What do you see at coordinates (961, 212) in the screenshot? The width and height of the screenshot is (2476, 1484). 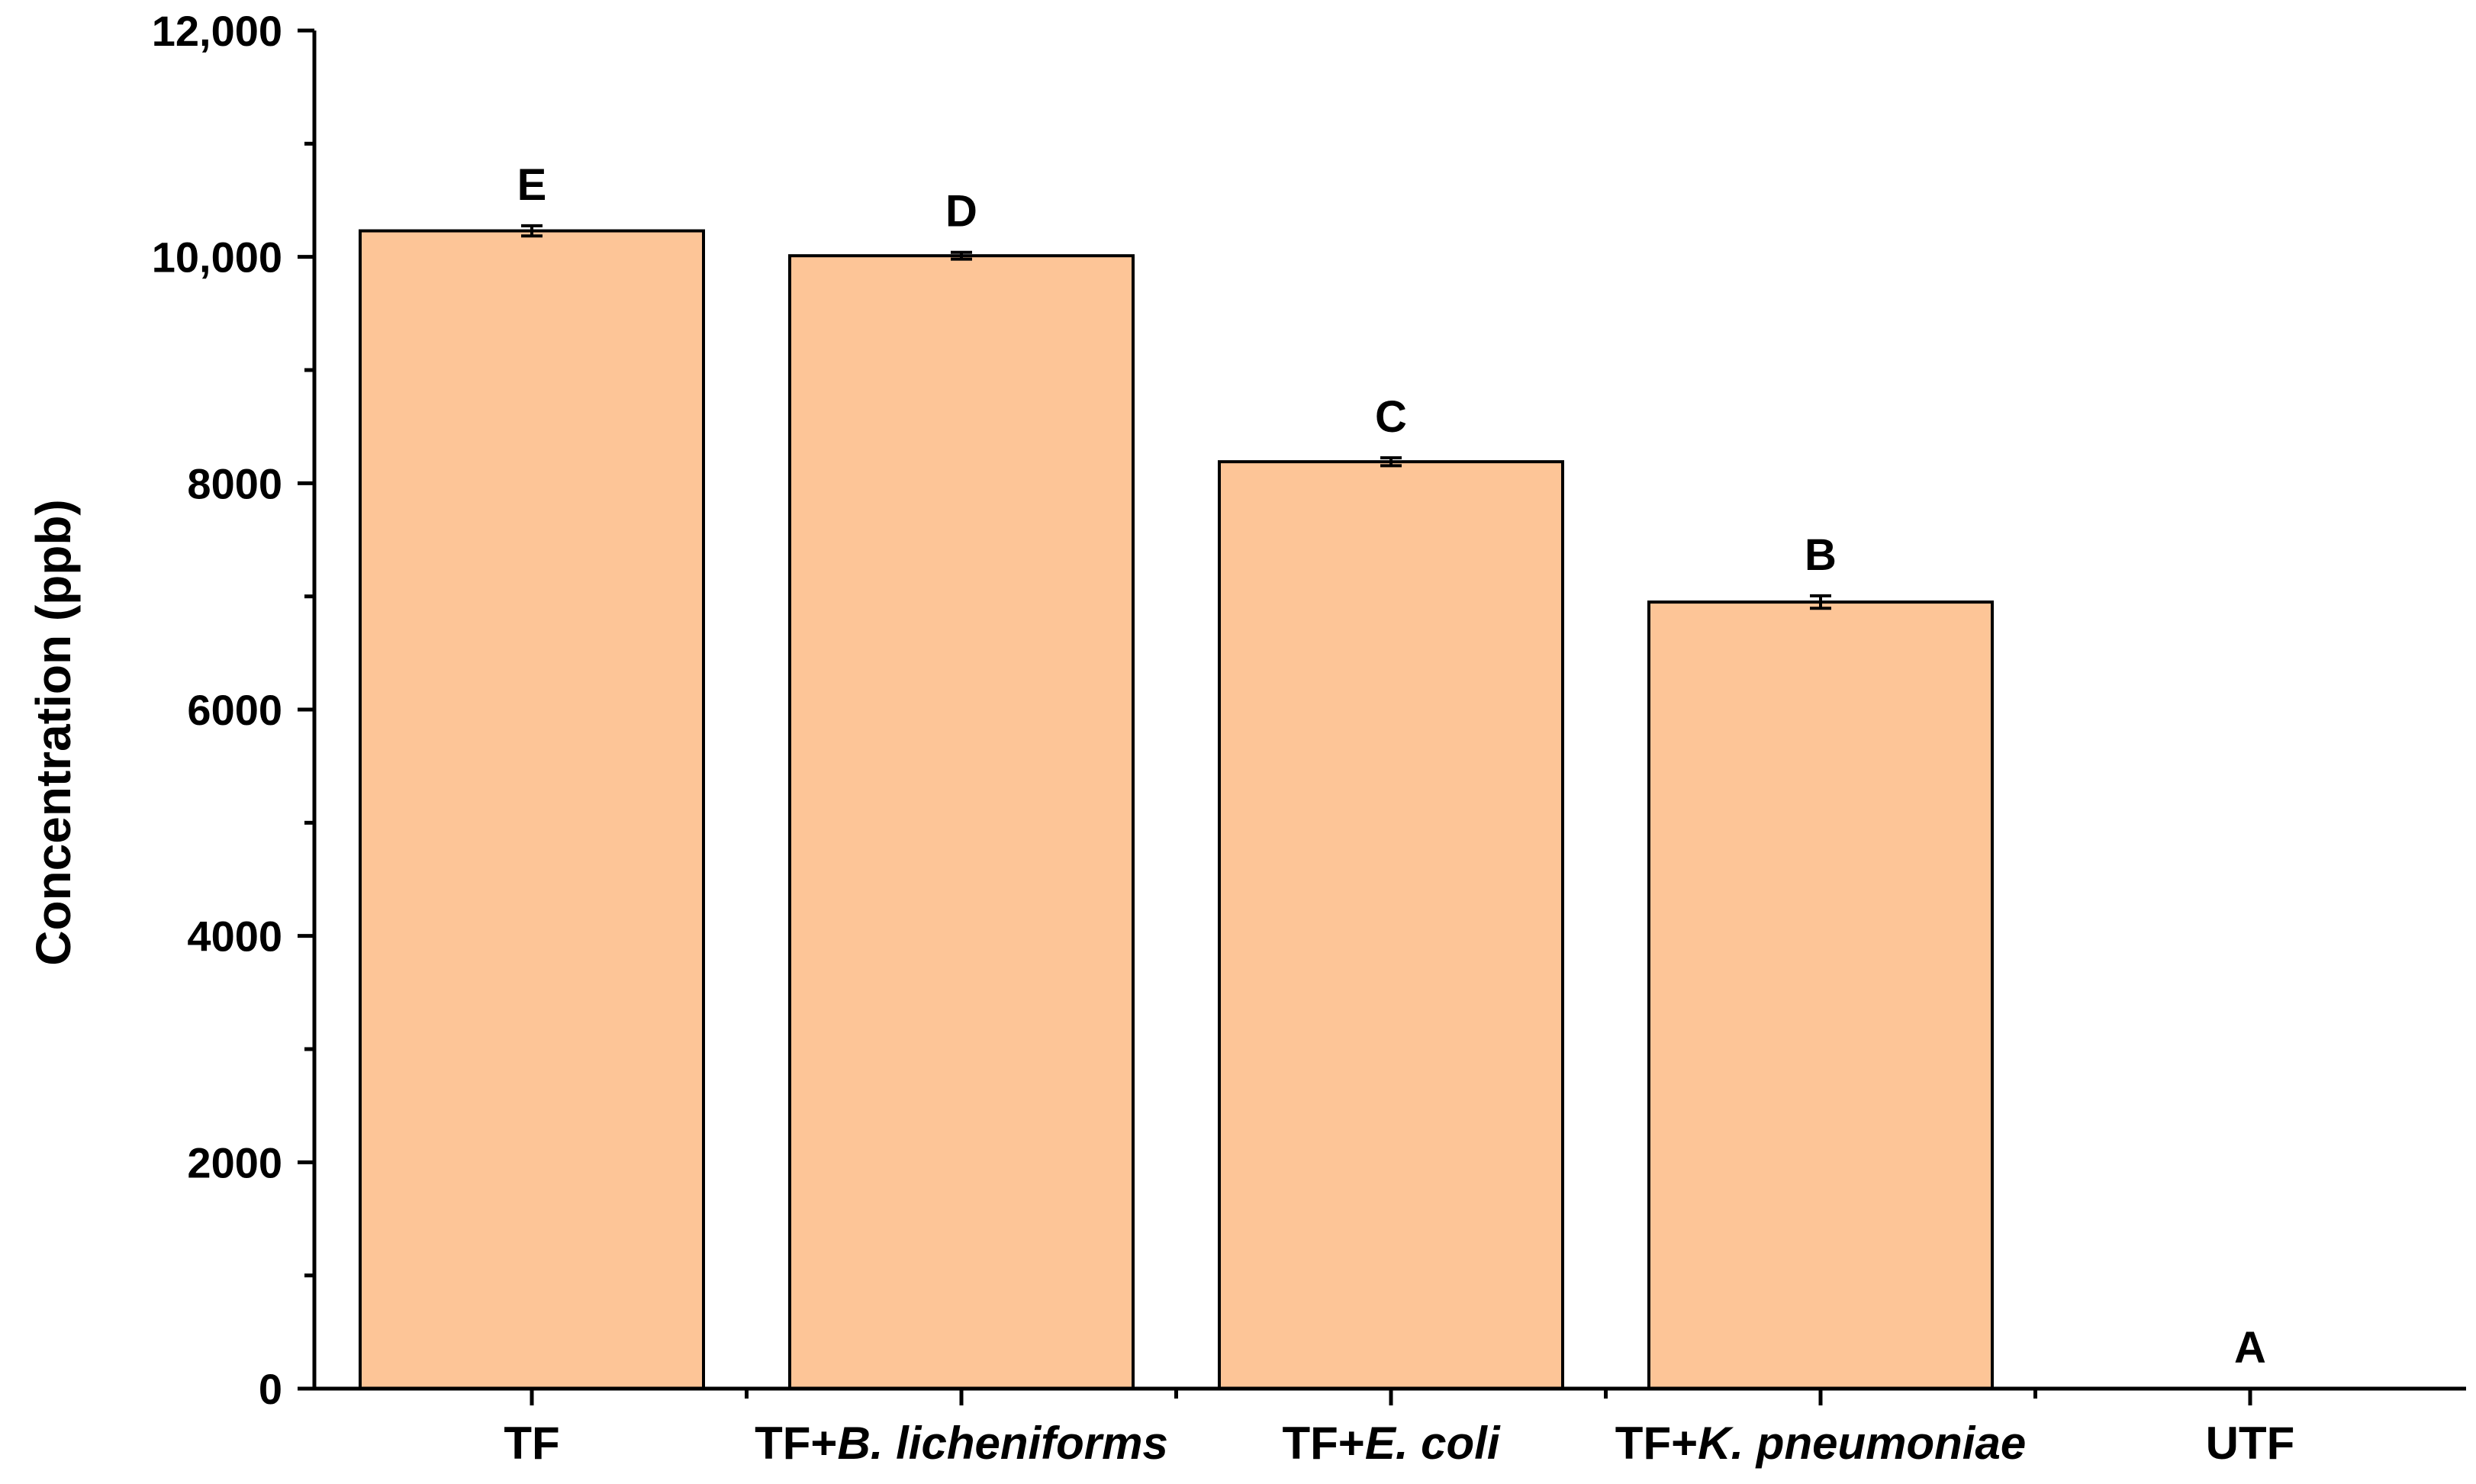 I see `significance-letter-1: D` at bounding box center [961, 212].